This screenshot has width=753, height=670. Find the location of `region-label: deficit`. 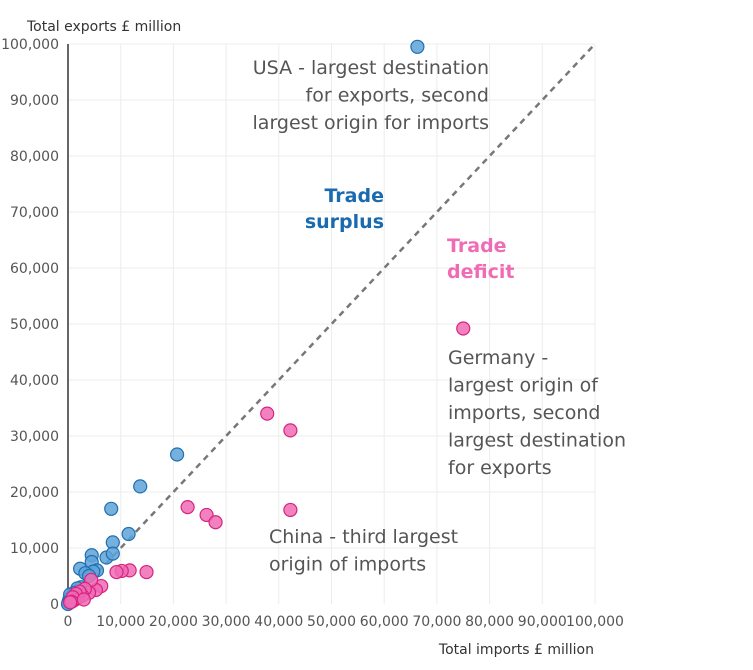

region-label: deficit is located at coordinates (480, 272).